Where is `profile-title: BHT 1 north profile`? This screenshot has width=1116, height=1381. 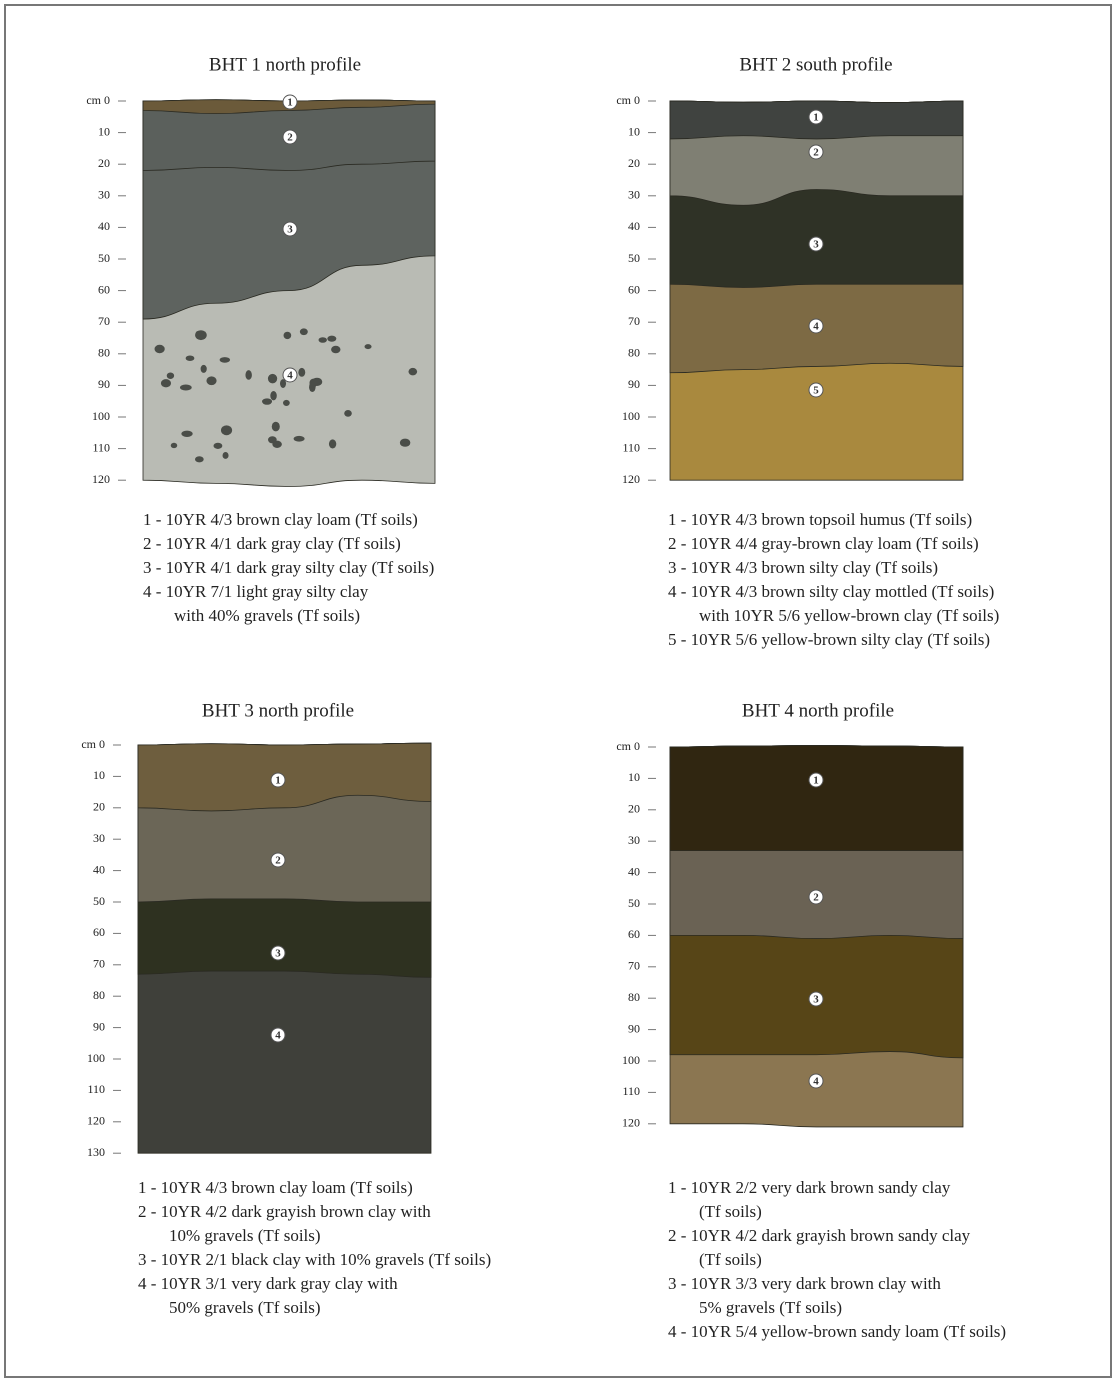
profile-title: BHT 1 north profile is located at coordinates (285, 64).